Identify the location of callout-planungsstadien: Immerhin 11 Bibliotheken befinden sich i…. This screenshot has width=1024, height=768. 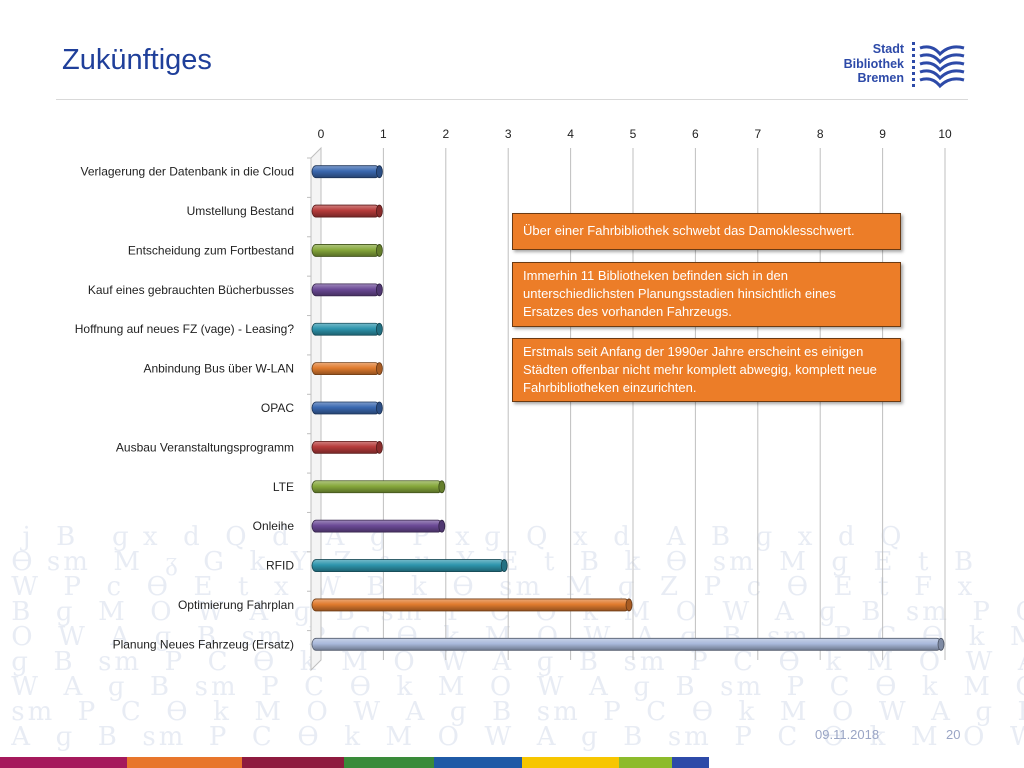
(706, 294).